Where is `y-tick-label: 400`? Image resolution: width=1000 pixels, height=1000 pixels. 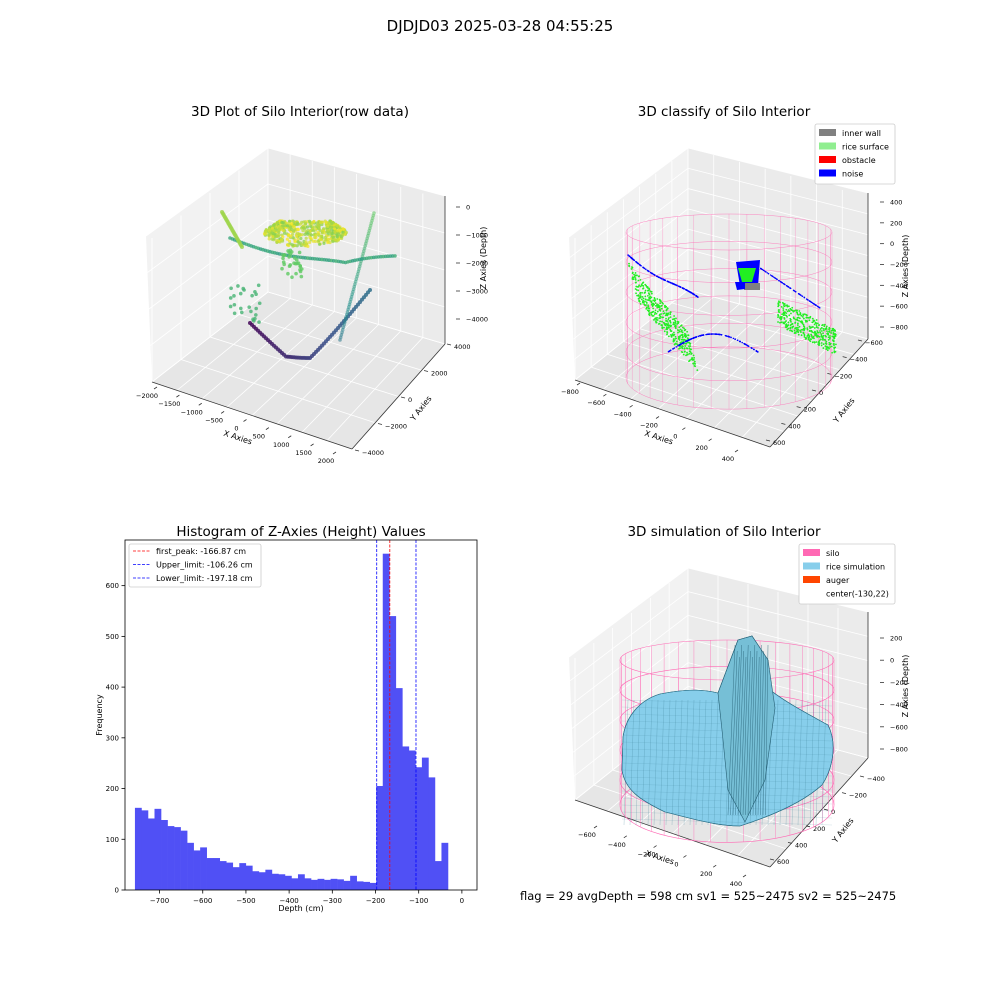 y-tick-label: 400 is located at coordinates (801, 845).